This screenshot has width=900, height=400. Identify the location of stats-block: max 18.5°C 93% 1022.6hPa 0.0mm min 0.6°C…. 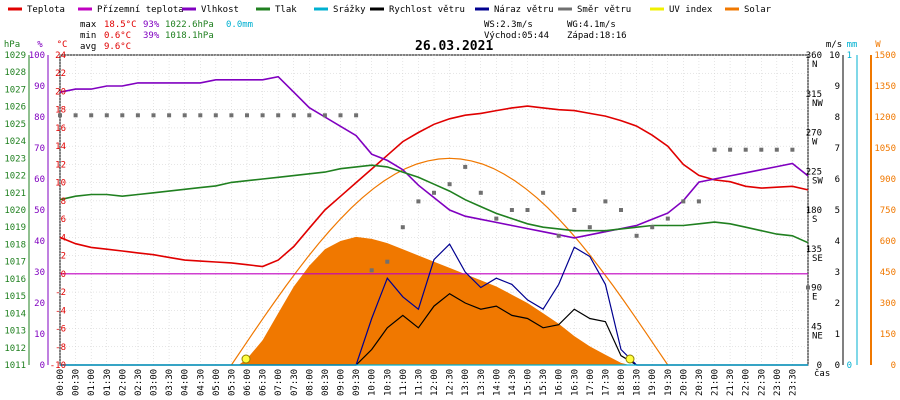
(353, 36).